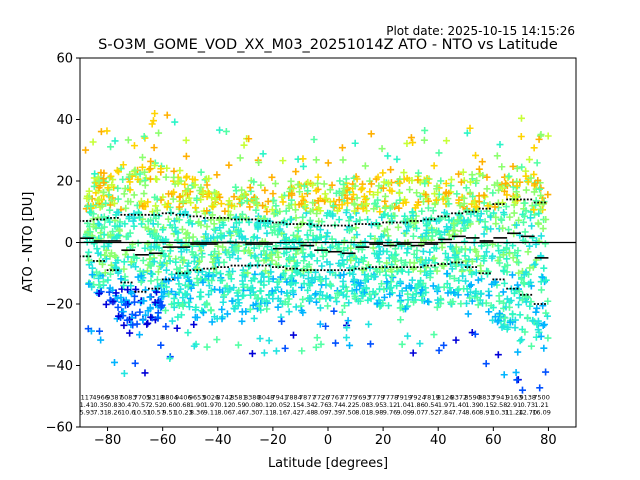  What do you see at coordinates (541, 397) in the screenshot?
I see `bin-stat-value: 7500` at bounding box center [541, 397].